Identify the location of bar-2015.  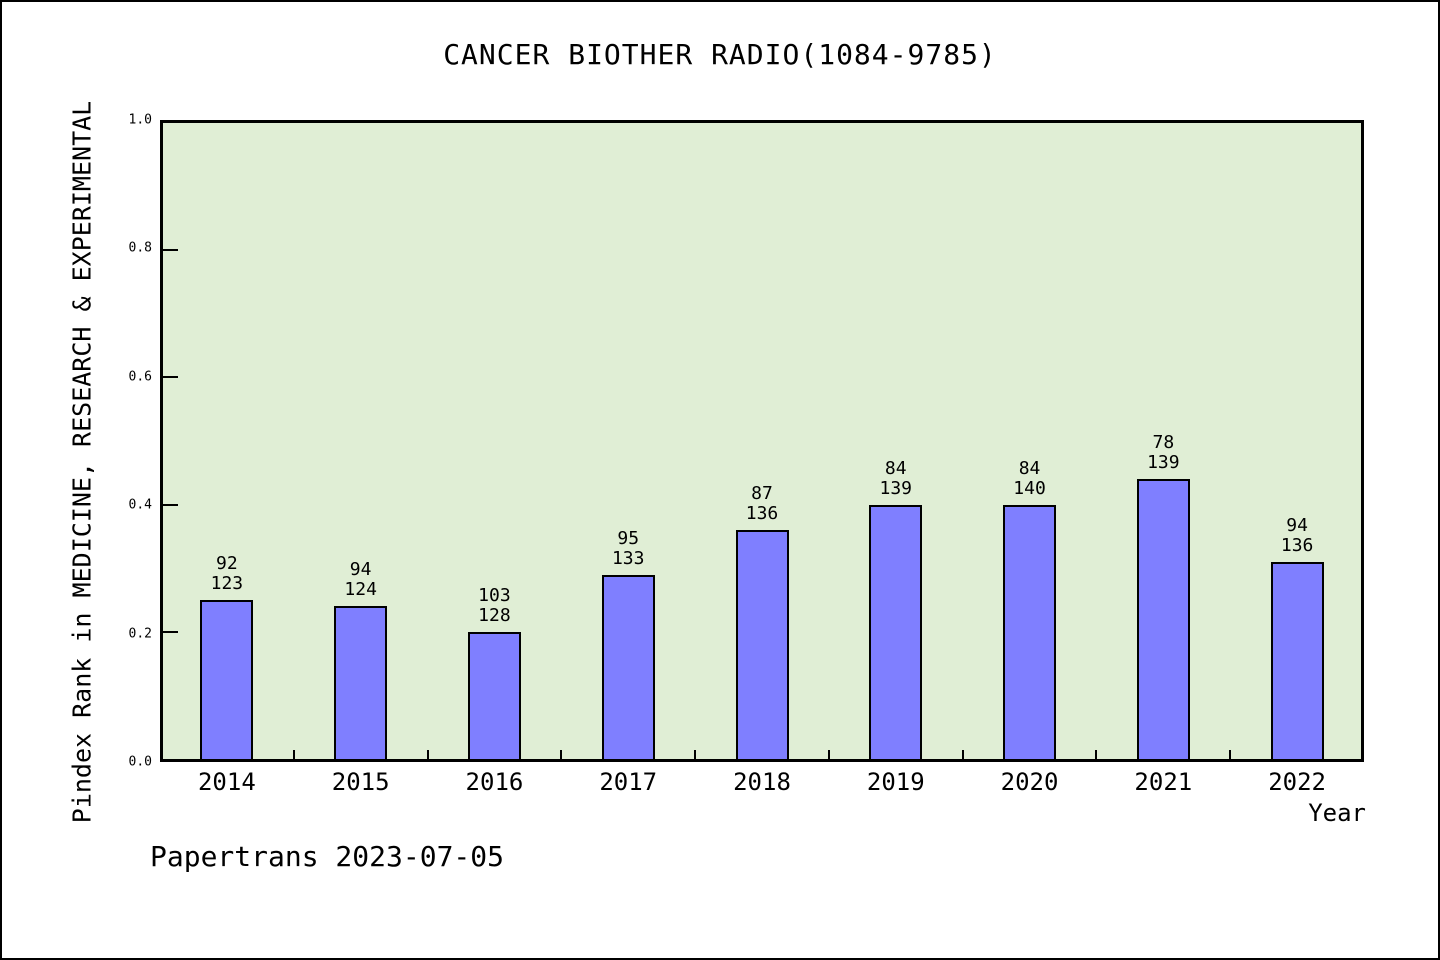
(361, 682).